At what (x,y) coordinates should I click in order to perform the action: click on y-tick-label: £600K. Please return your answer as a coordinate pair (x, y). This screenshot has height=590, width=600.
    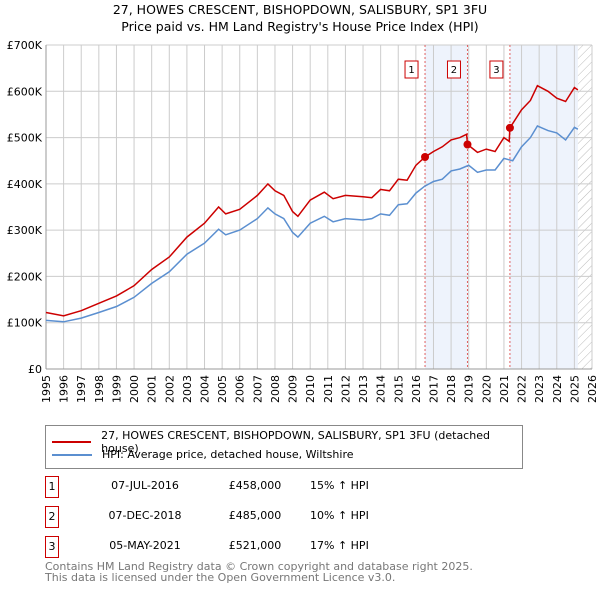
    Looking at the image, I should click on (25, 91).